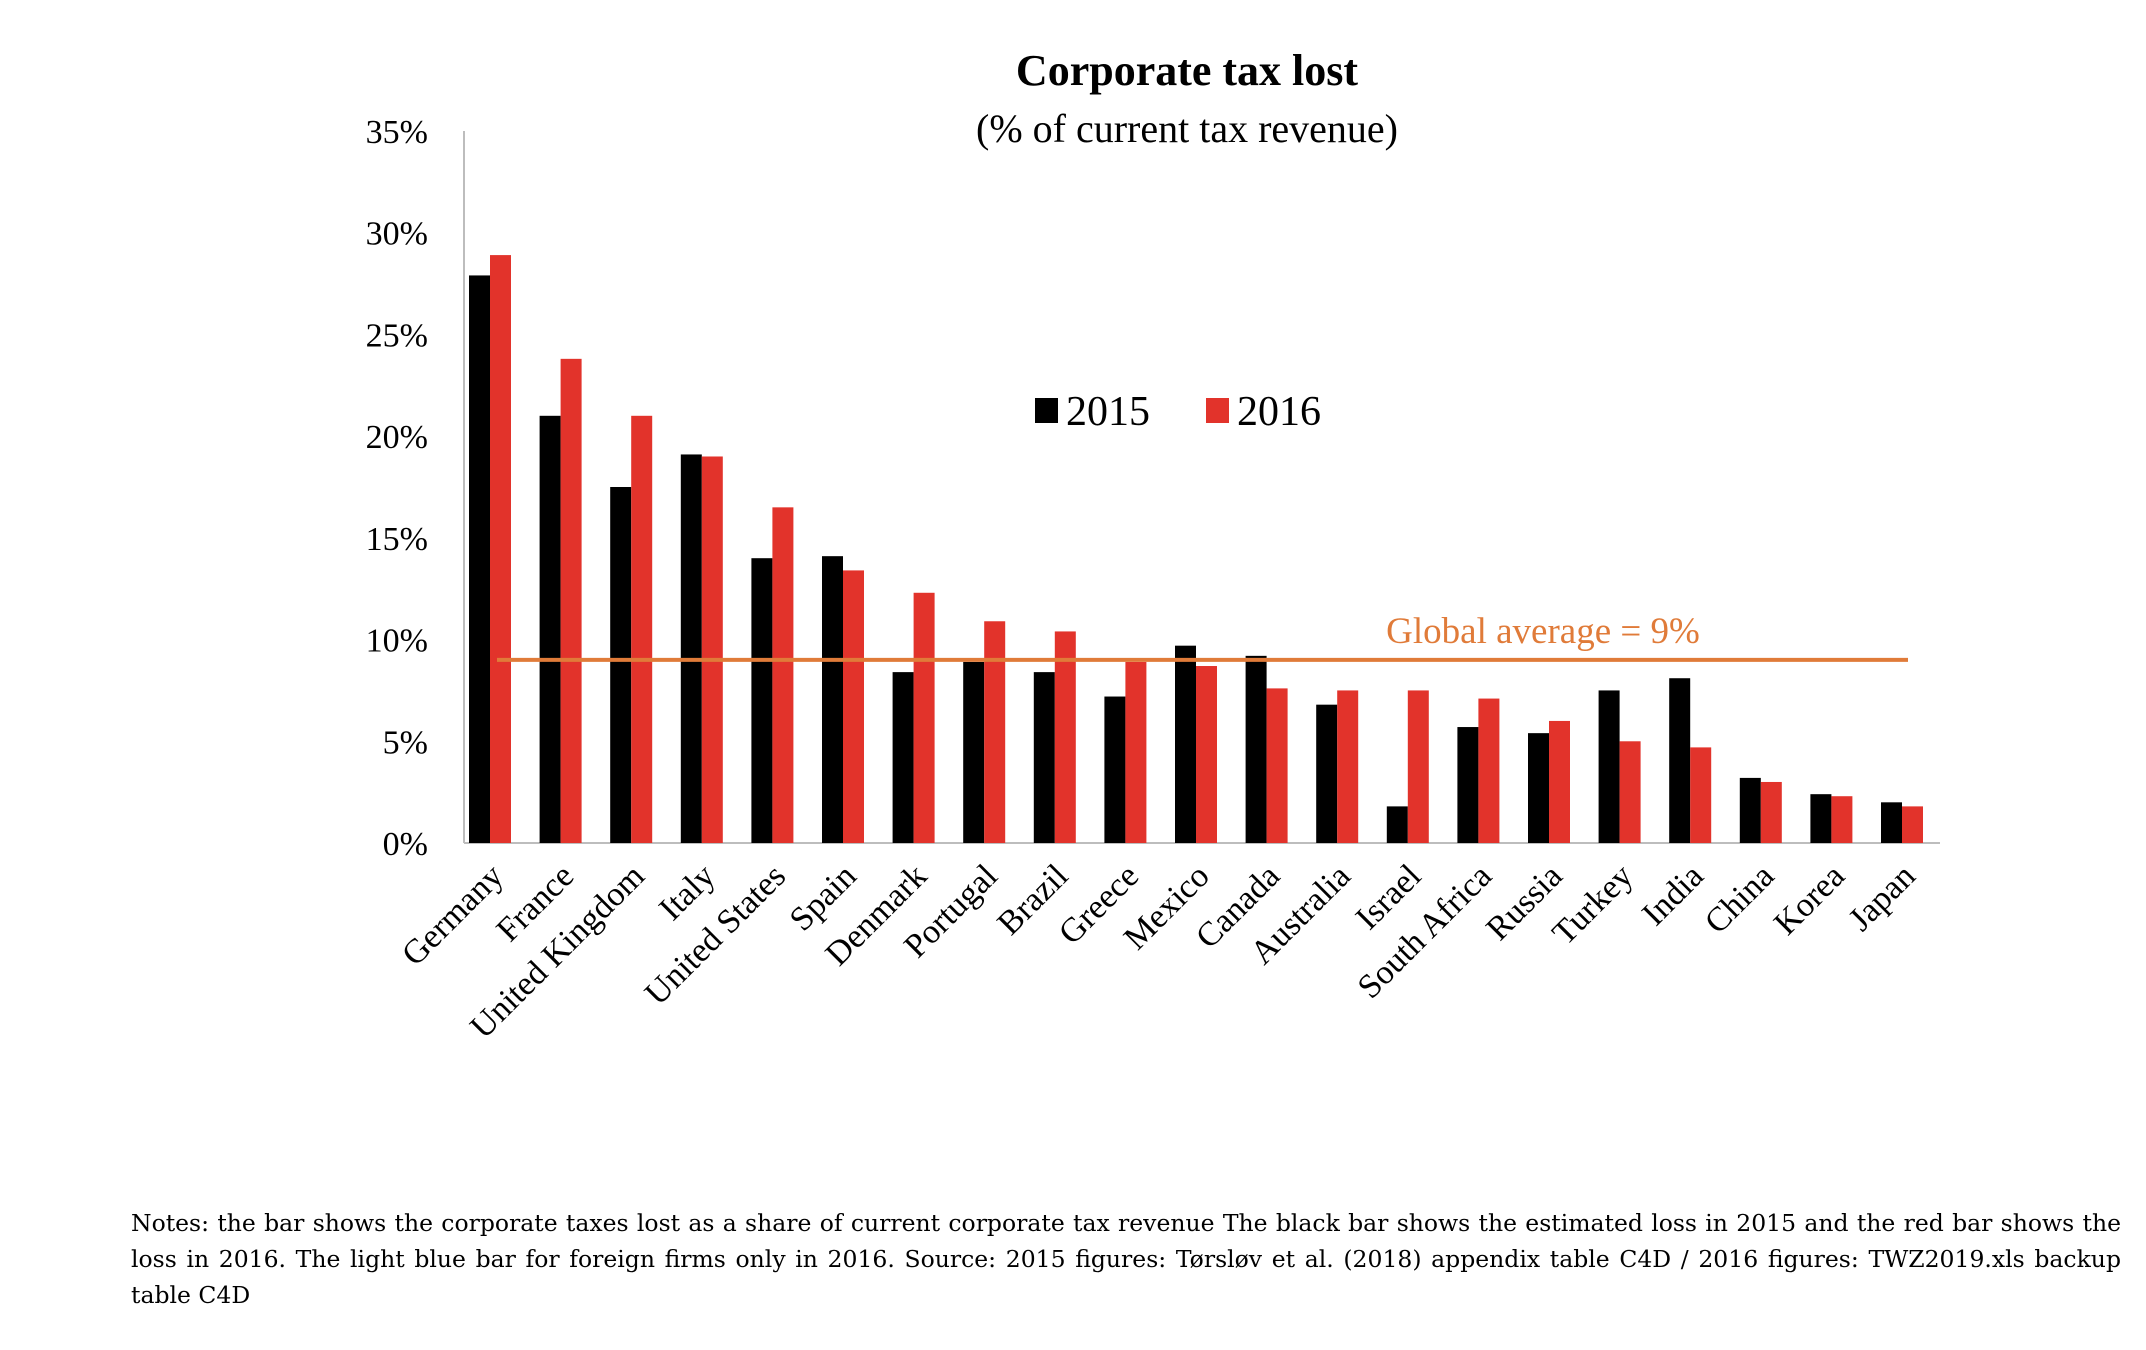  I want to click on bar-2015-spain, so click(832, 699).